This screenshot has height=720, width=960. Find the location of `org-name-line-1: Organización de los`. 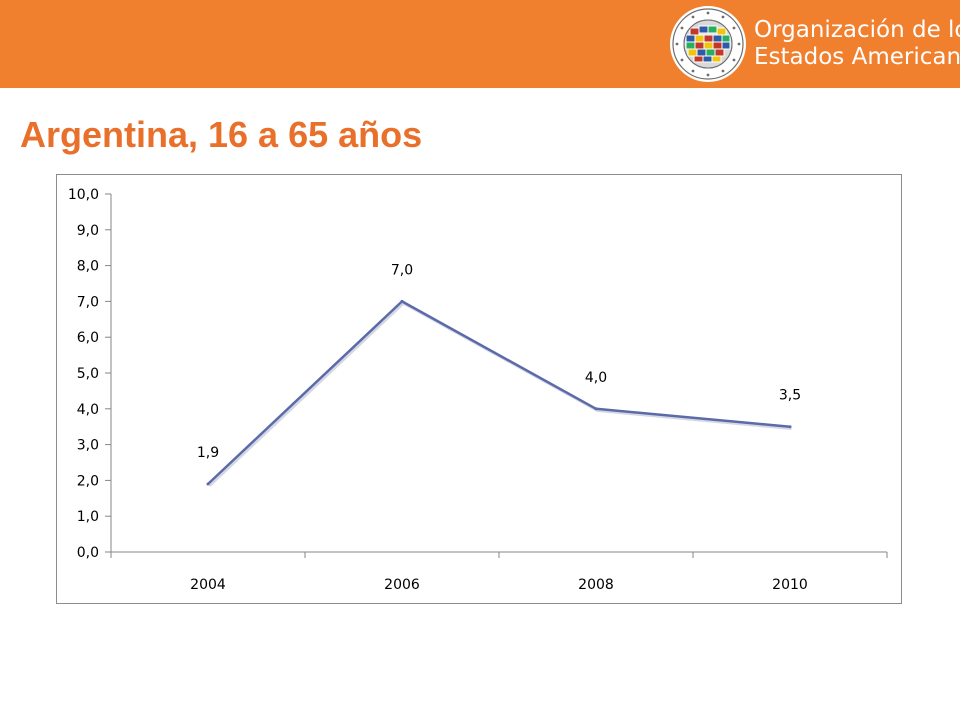

org-name-line-1: Organización de los is located at coordinates (857, 30).